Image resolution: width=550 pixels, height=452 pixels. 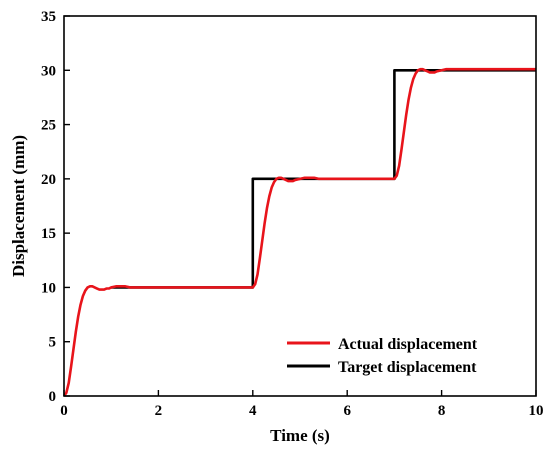 I want to click on x-tick-label: 6, so click(x=347, y=411).